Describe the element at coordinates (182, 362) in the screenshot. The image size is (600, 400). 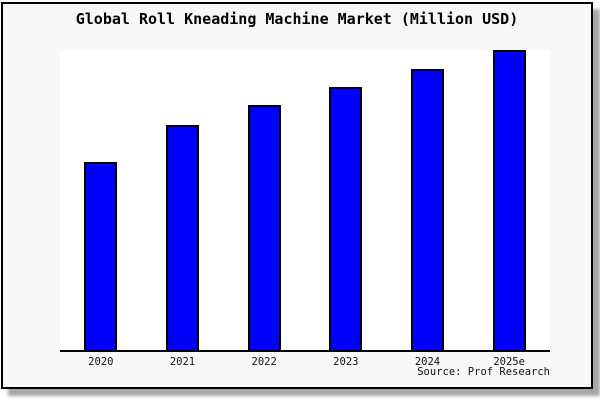
I see `x-tick-label-2021: 2021` at that location.